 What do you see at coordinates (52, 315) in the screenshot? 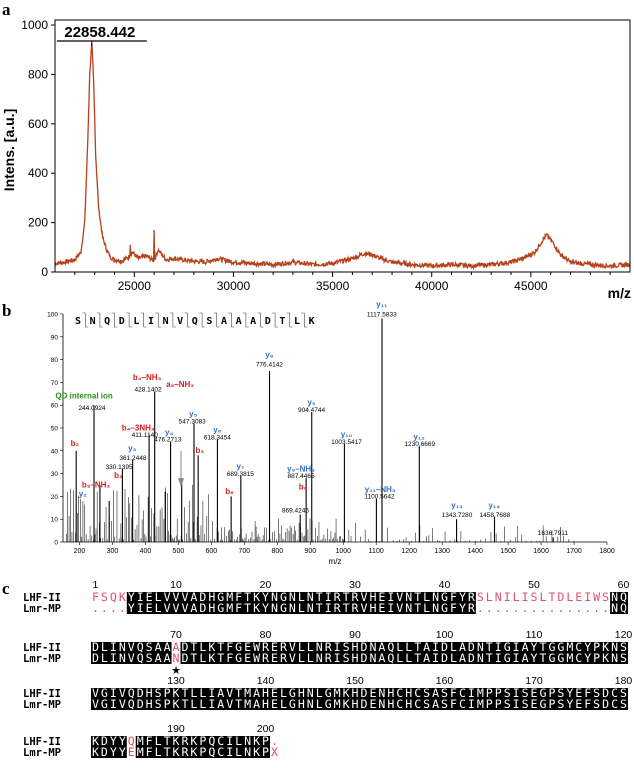
I see `y-tick-label: 100` at bounding box center [52, 315].